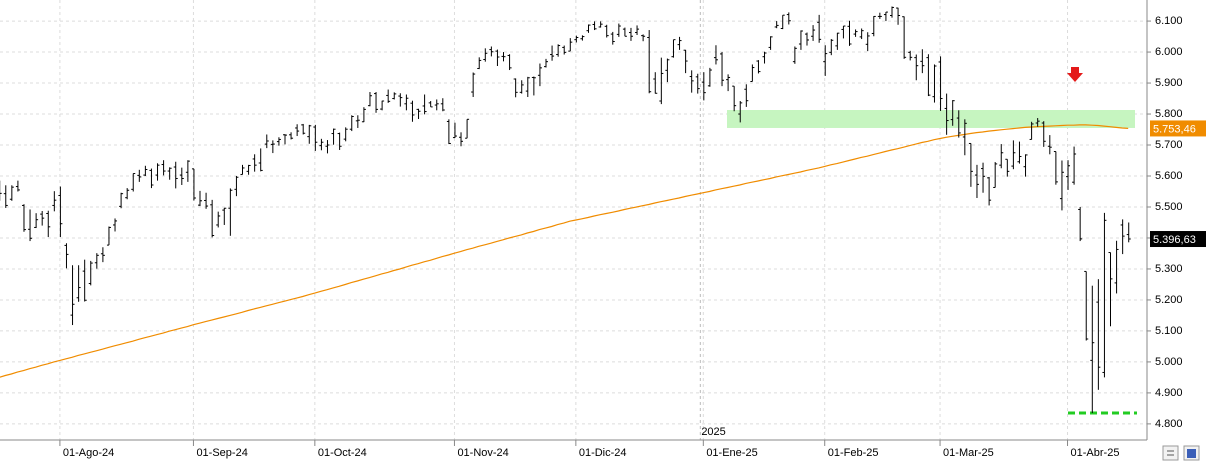  I want to click on last-close-value: 5.396,63, so click(1174, 240).